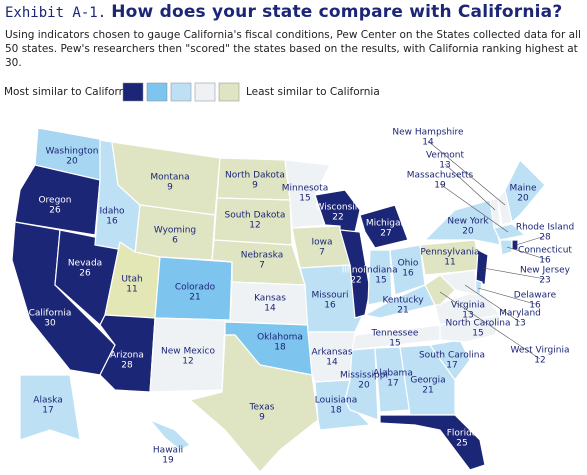 The width and height of the screenshot is (587, 475). Describe the element at coordinates (544, 281) in the screenshot. I see `state-score: 23` at that location.